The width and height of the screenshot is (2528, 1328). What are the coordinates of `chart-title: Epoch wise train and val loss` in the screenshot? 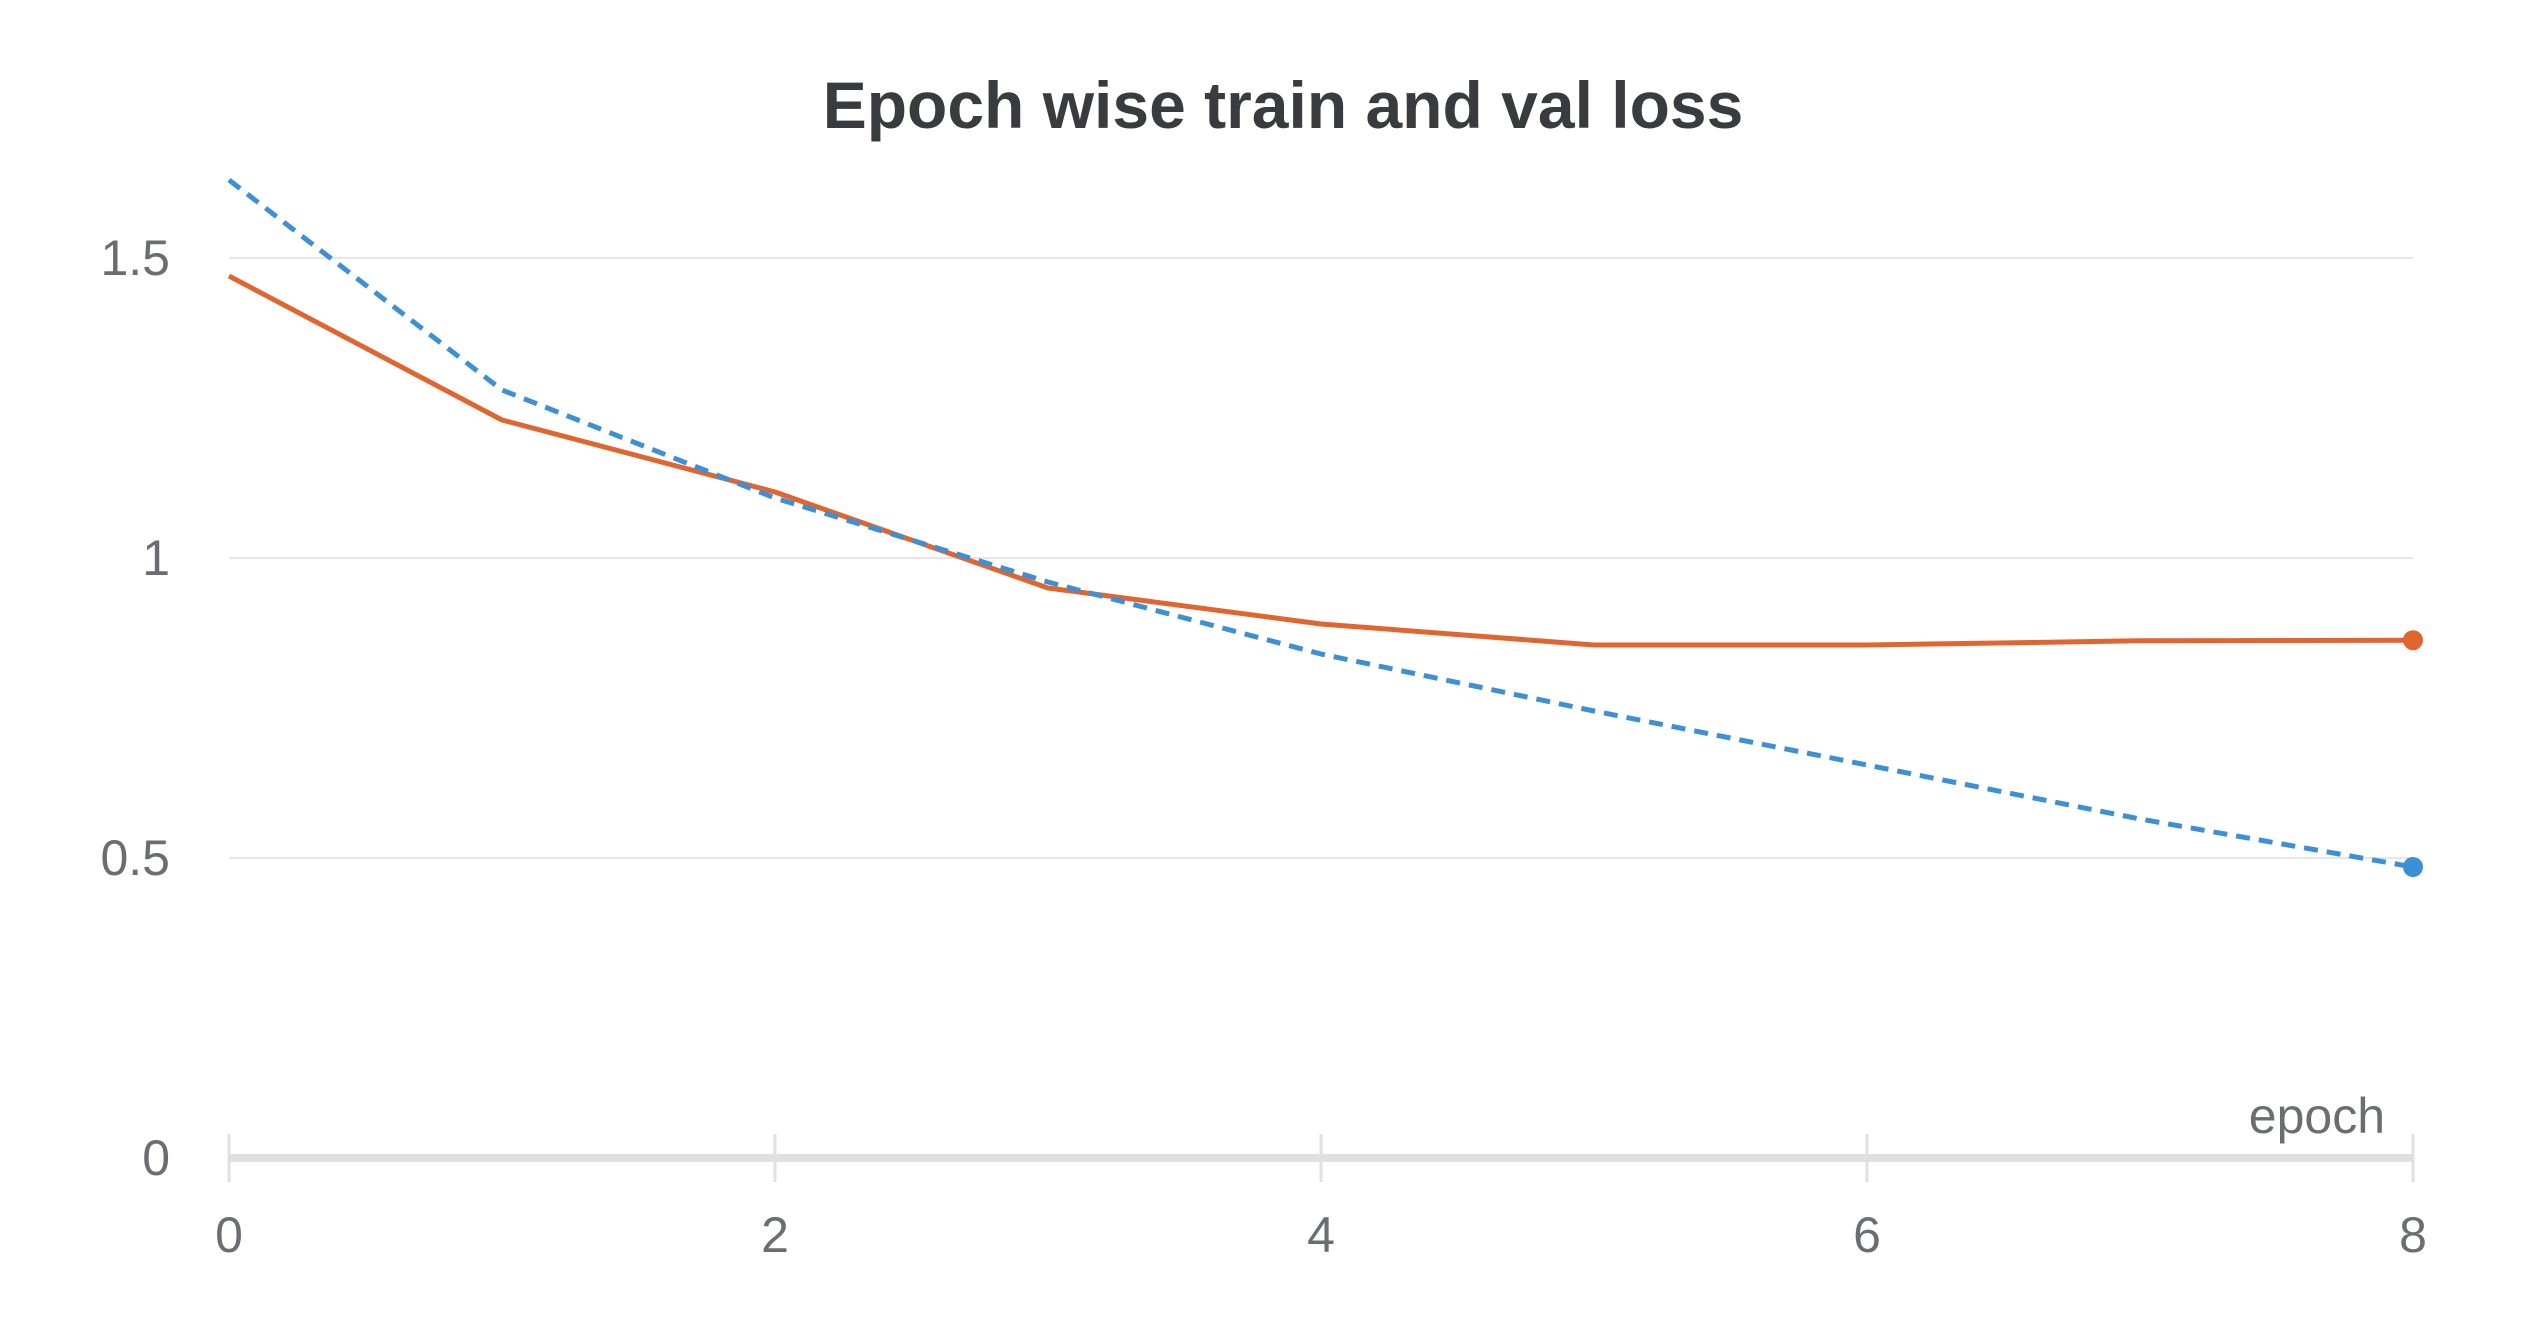 It's located at (1283, 105).